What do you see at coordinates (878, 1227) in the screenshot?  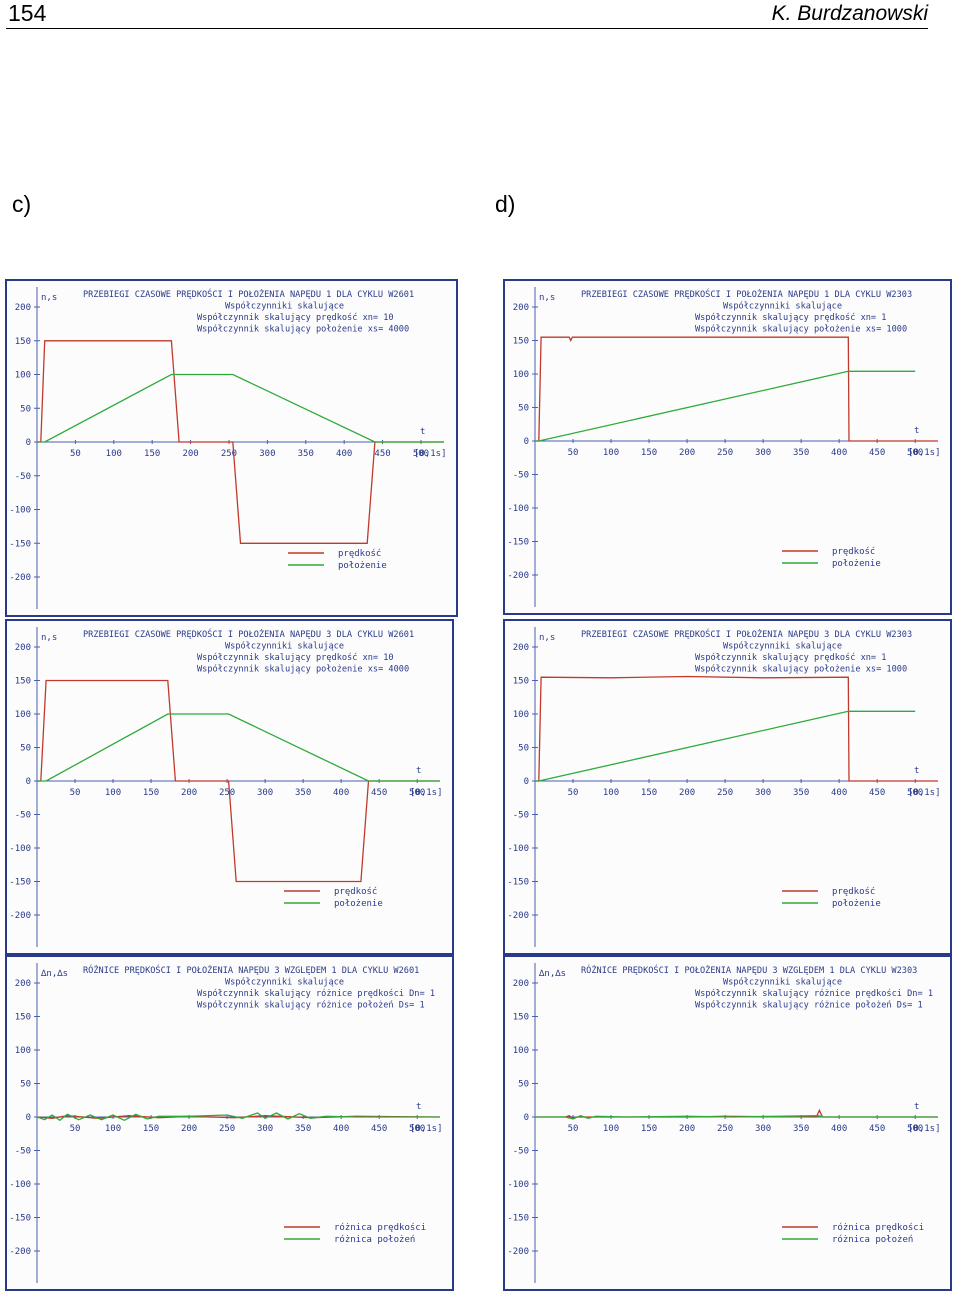 I see `legend-label: różnica prędkości` at bounding box center [878, 1227].